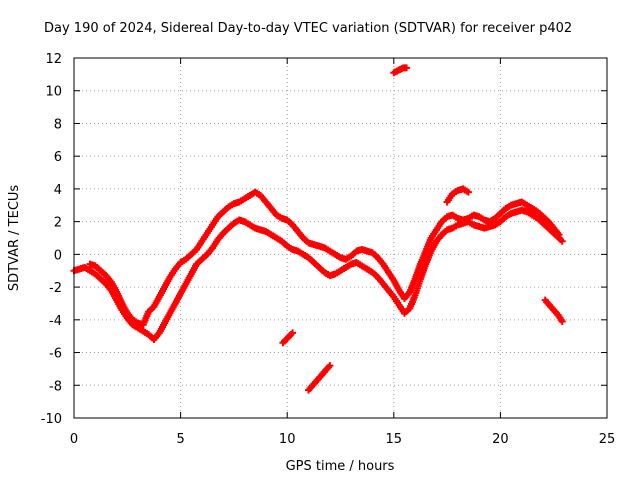  What do you see at coordinates (607, 439) in the screenshot?
I see `x-tick-label: 25` at bounding box center [607, 439].